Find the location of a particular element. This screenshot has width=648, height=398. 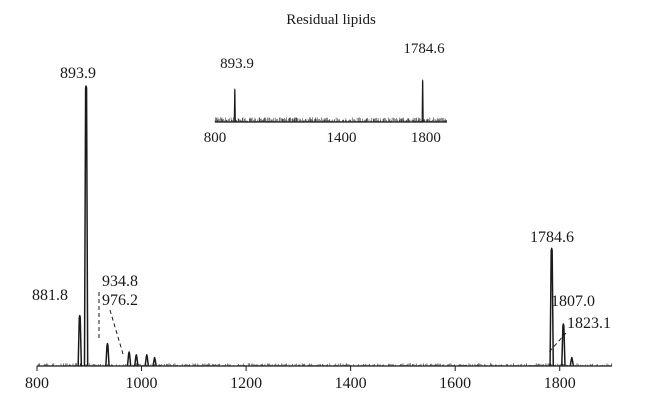

inset-x-tick-label: 1800 is located at coordinates (426, 138).